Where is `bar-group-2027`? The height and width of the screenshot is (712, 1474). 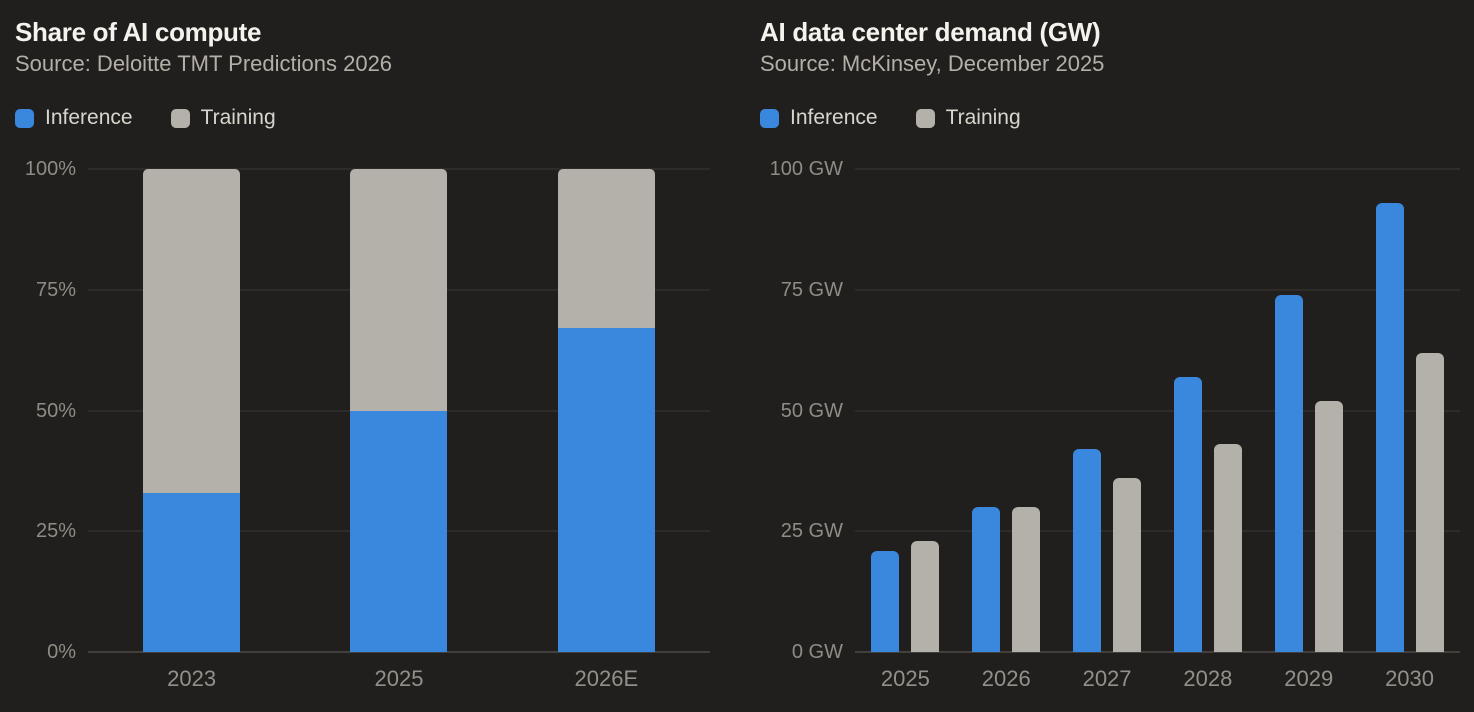 bar-group-2027 is located at coordinates (1107, 410).